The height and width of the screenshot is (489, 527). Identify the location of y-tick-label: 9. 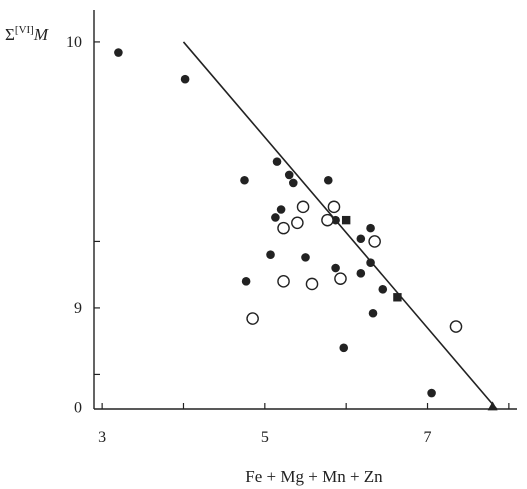
(78, 308).